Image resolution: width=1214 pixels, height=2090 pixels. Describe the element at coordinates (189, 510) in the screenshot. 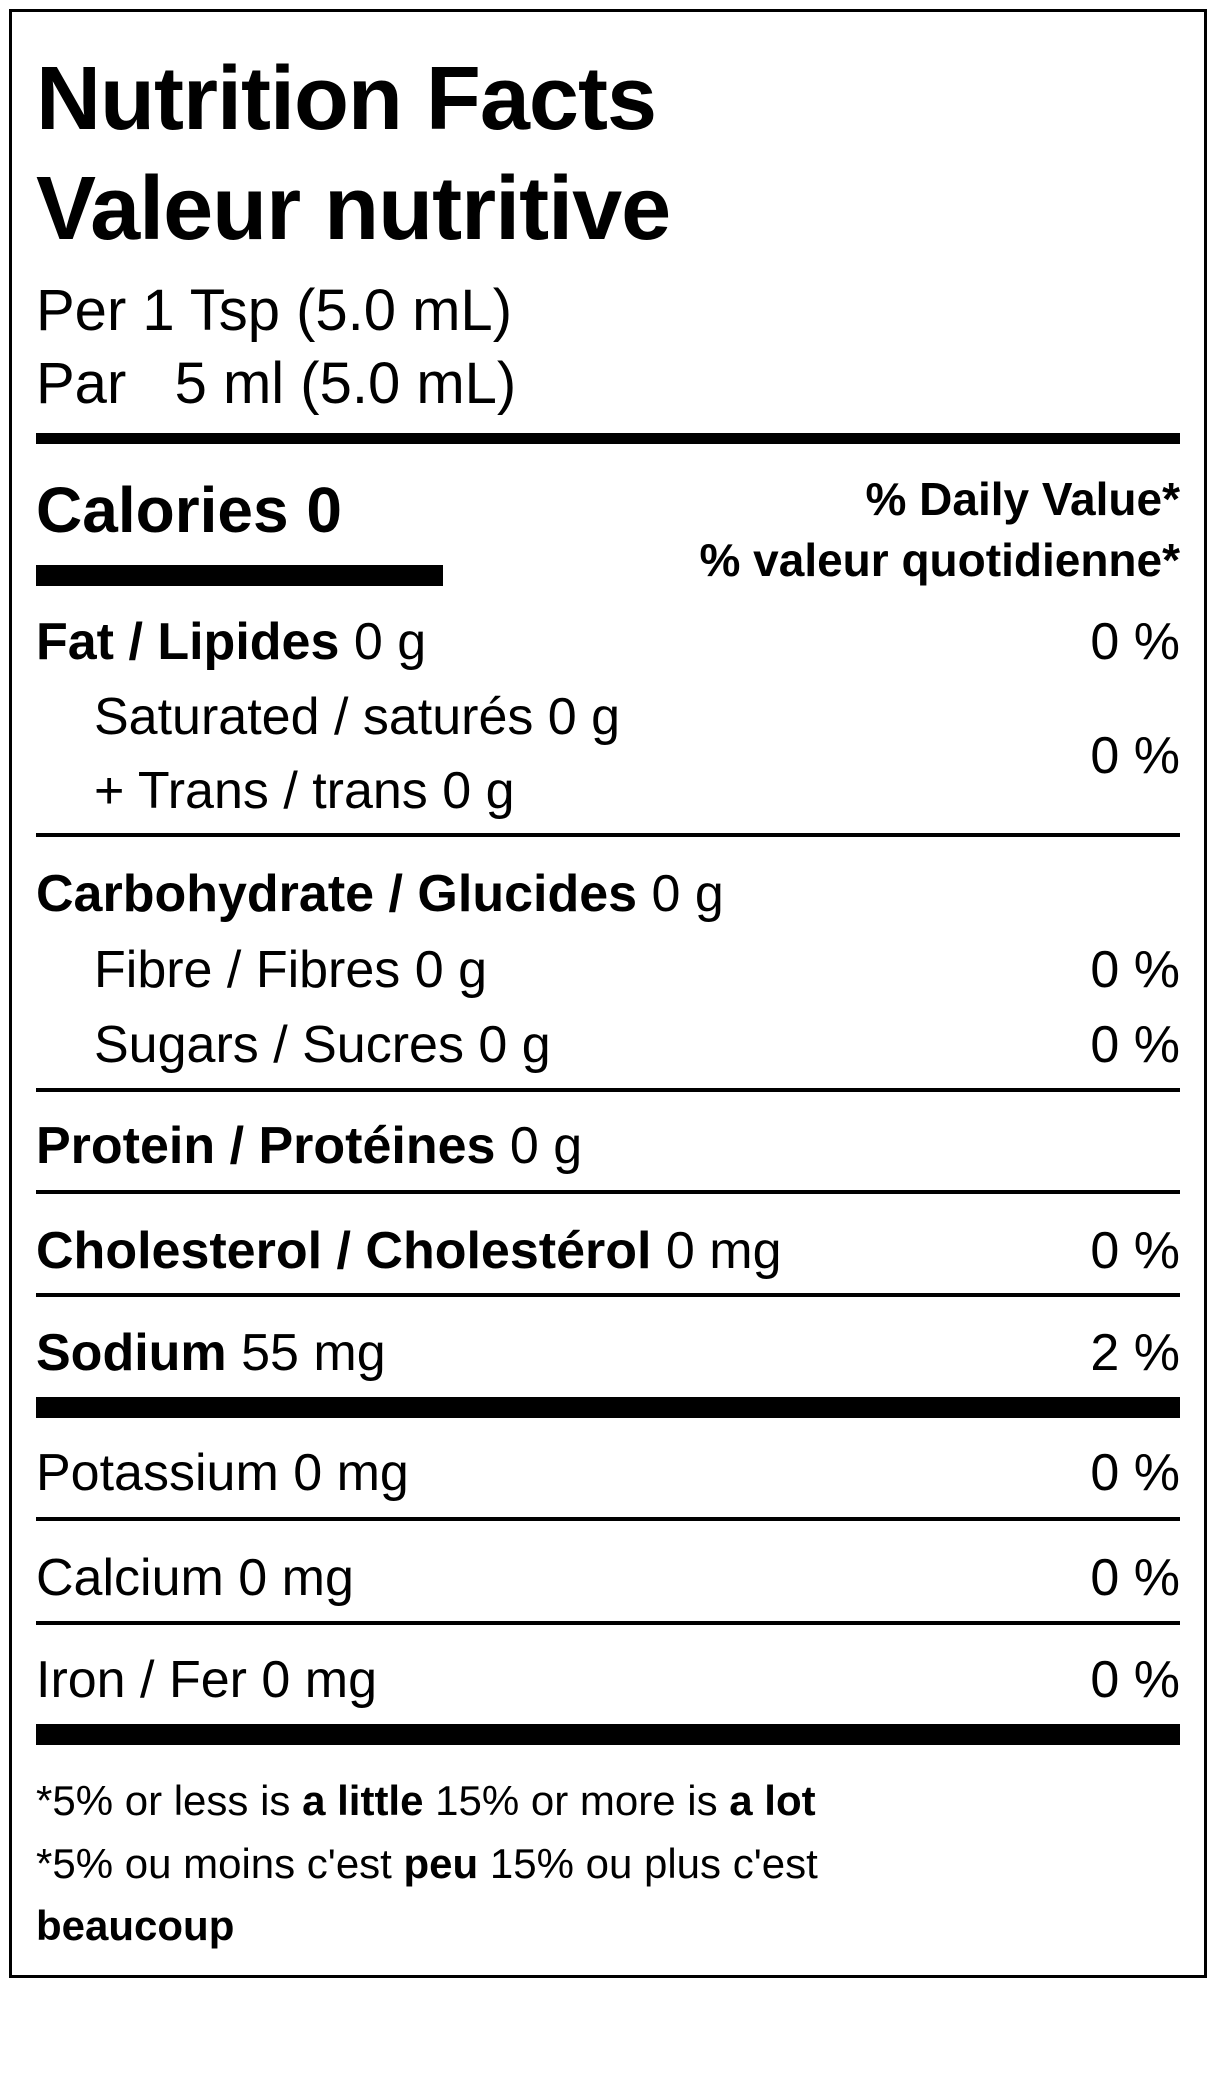

I see `calories: Calories 0` at that location.